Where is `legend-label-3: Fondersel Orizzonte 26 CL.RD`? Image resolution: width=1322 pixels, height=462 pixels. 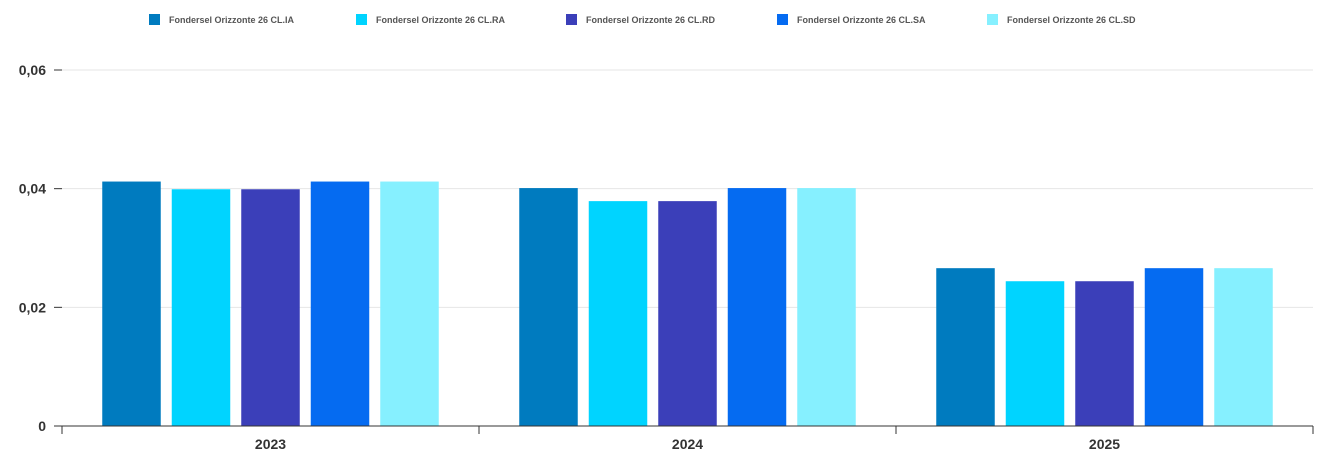 legend-label-3: Fondersel Orizzonte 26 CL.RD is located at coordinates (651, 20).